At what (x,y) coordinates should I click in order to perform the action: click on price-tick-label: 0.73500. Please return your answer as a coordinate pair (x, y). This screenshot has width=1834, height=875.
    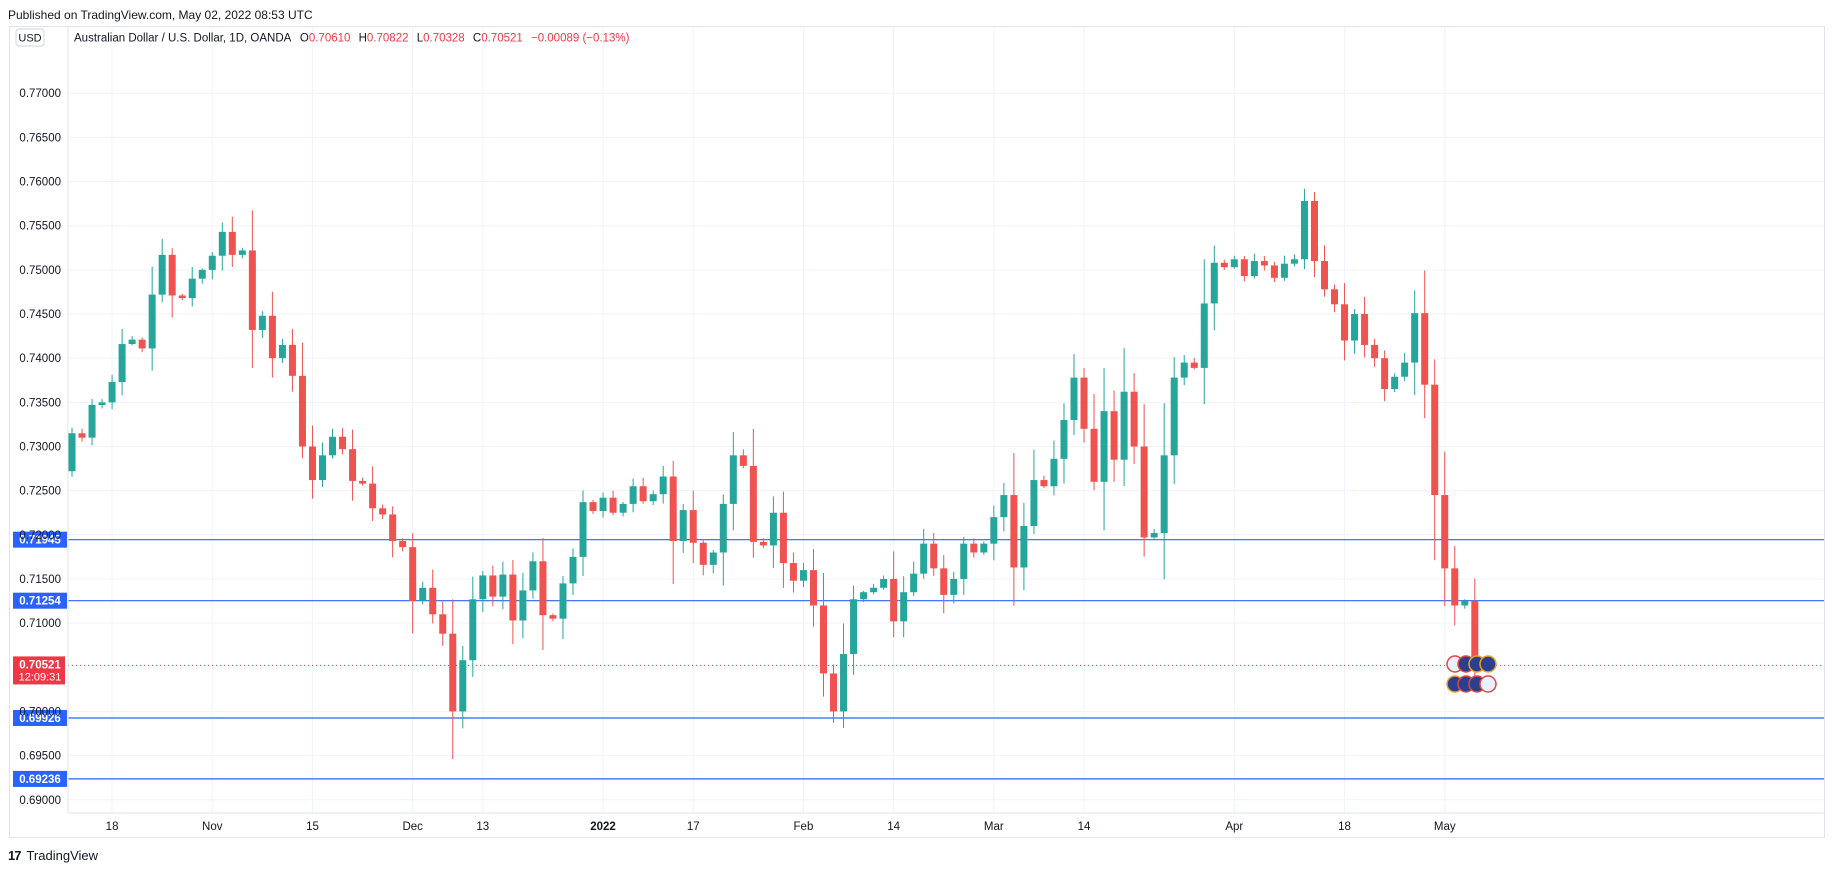
    Looking at the image, I should click on (40, 403).